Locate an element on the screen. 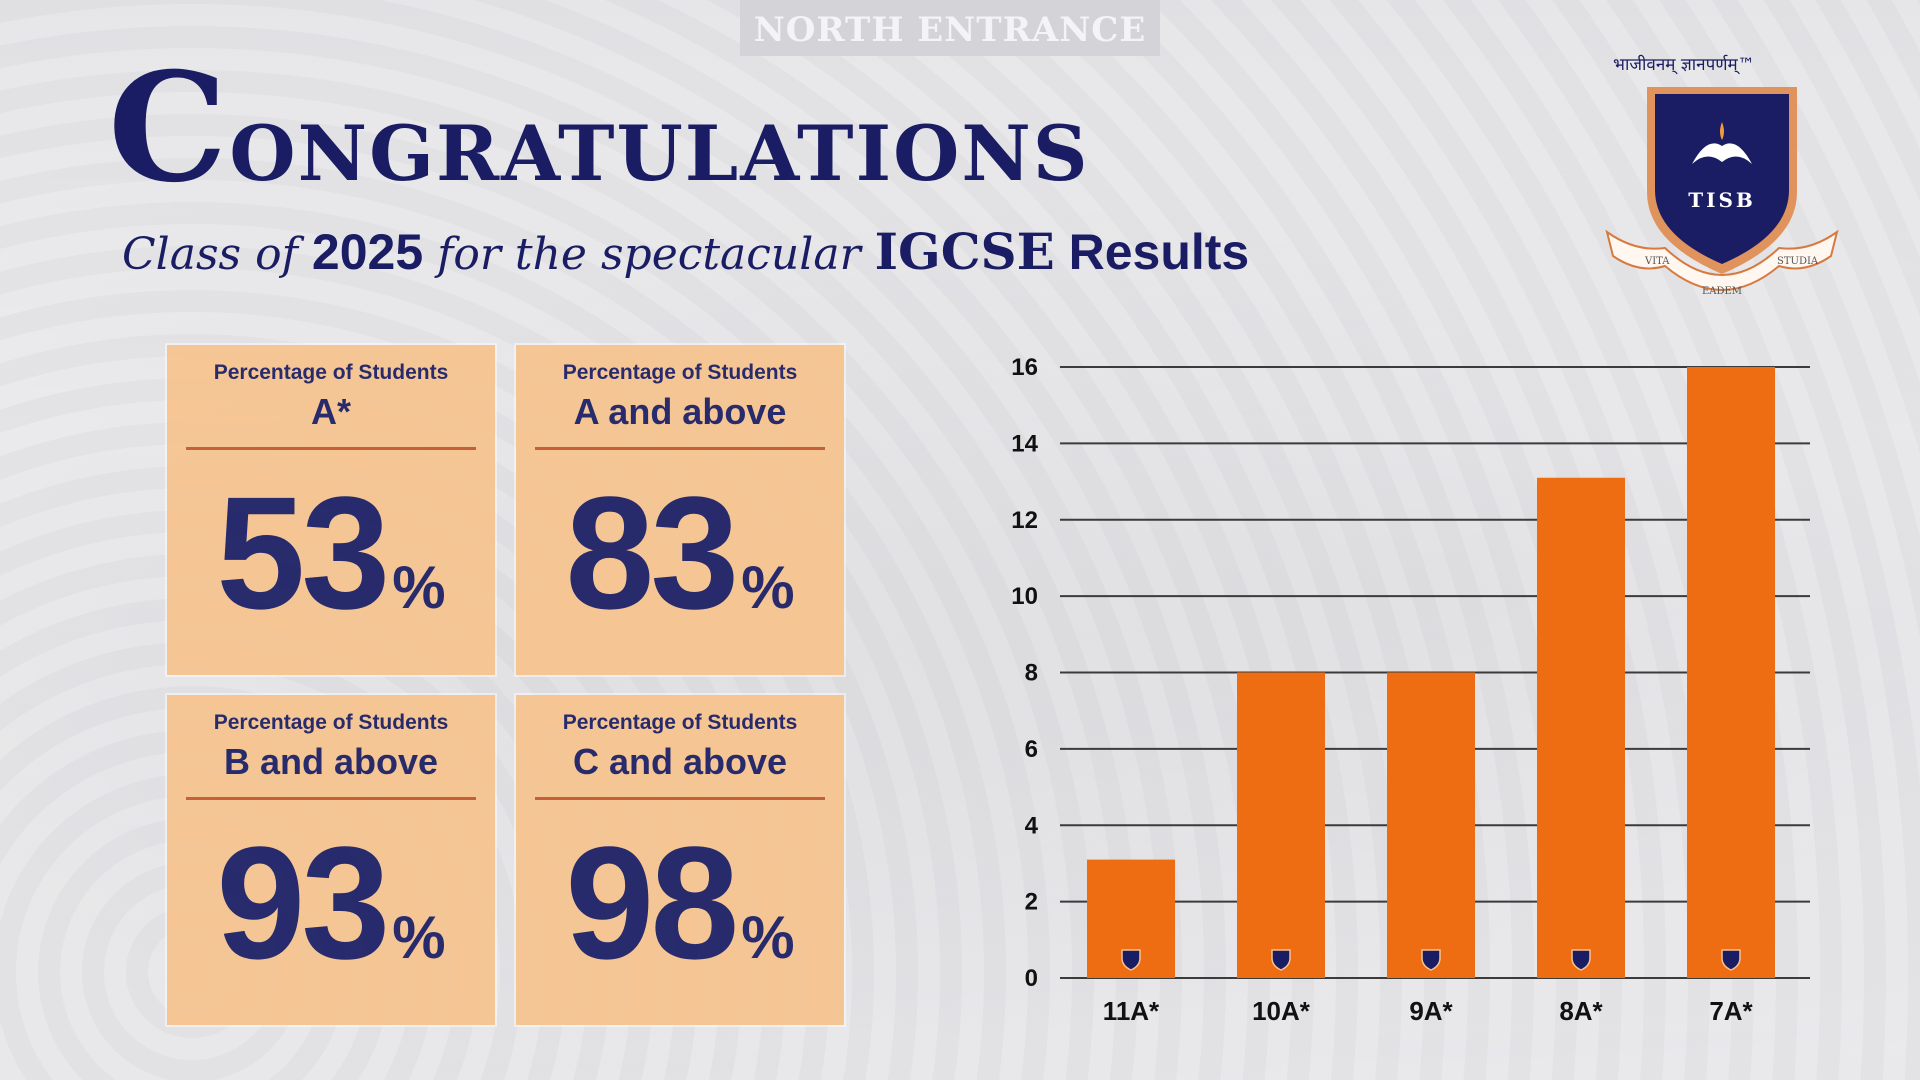 This screenshot has width=1920, height=1080. subtitle-year: 2025 is located at coordinates (367, 252).